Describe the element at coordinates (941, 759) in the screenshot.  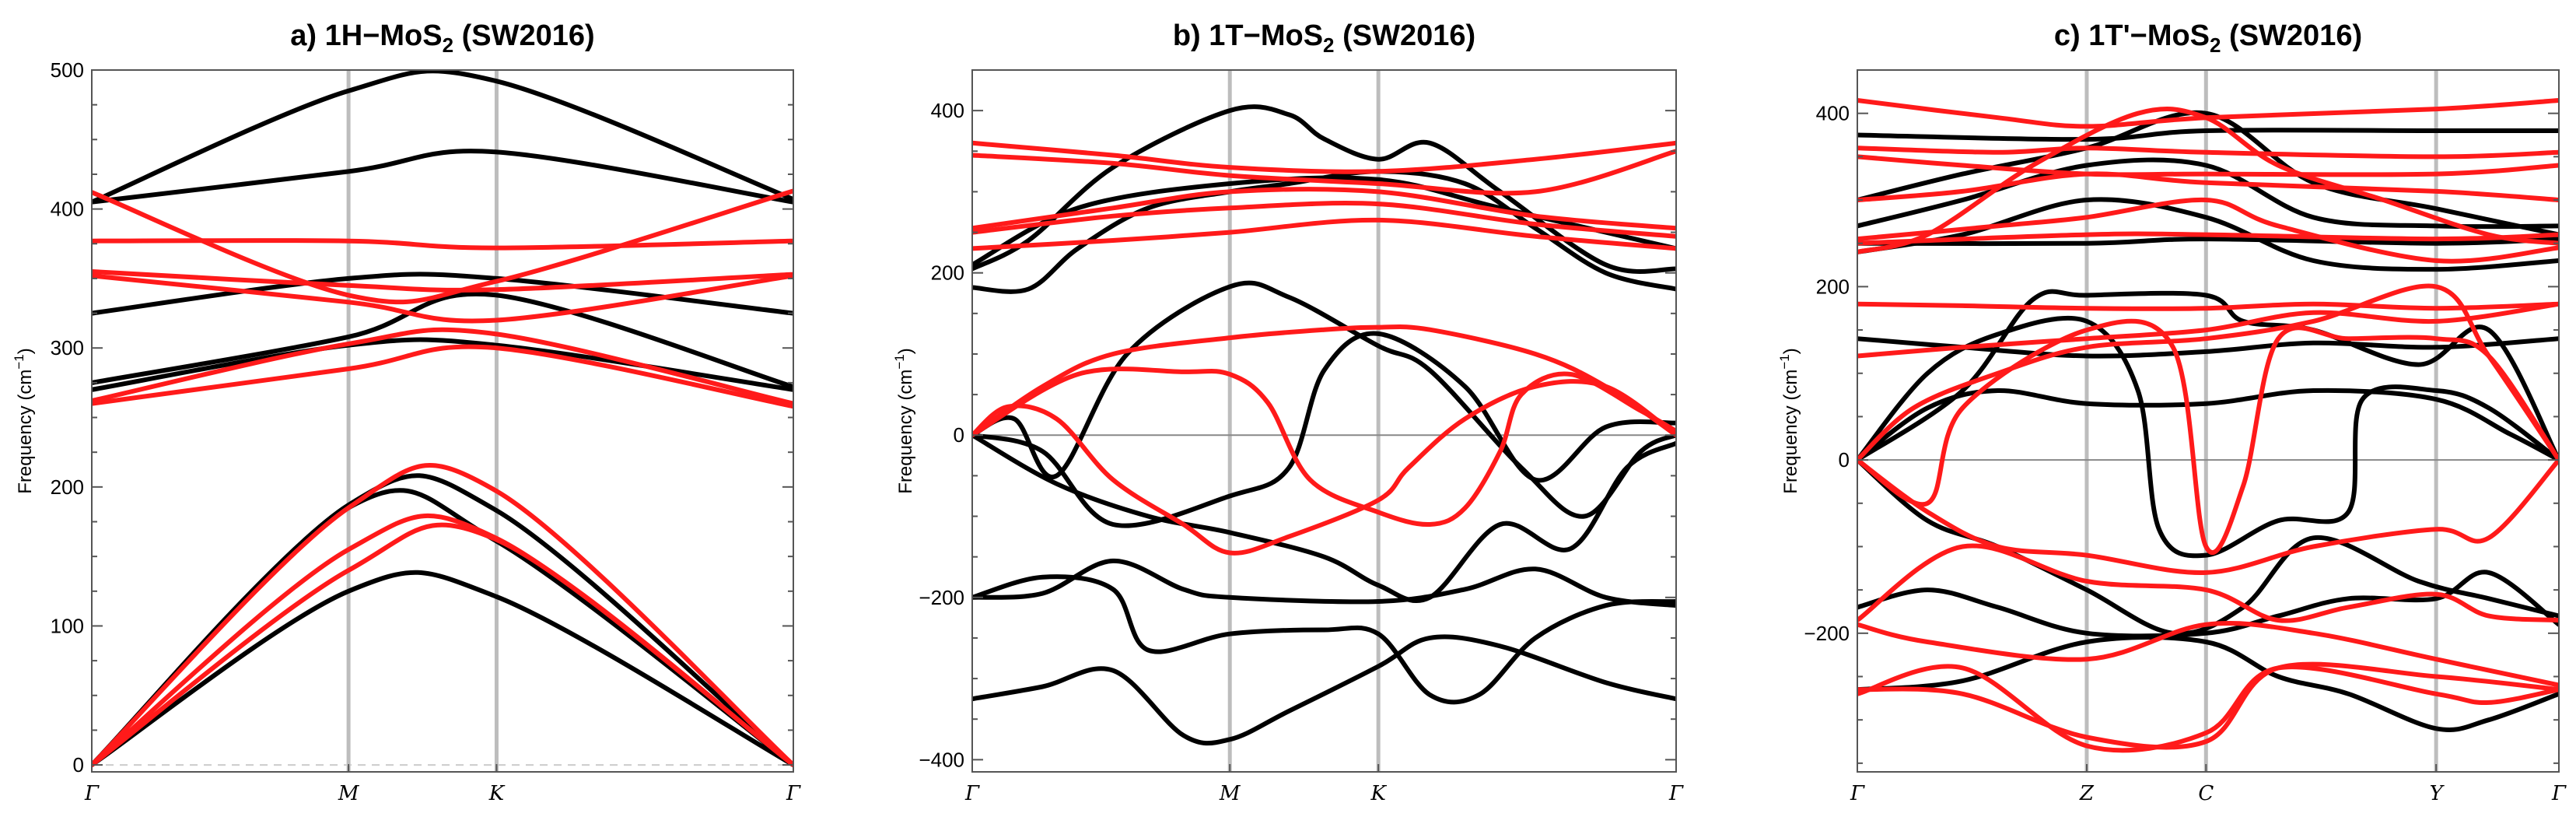
I see `y-tick-label: −400` at that location.